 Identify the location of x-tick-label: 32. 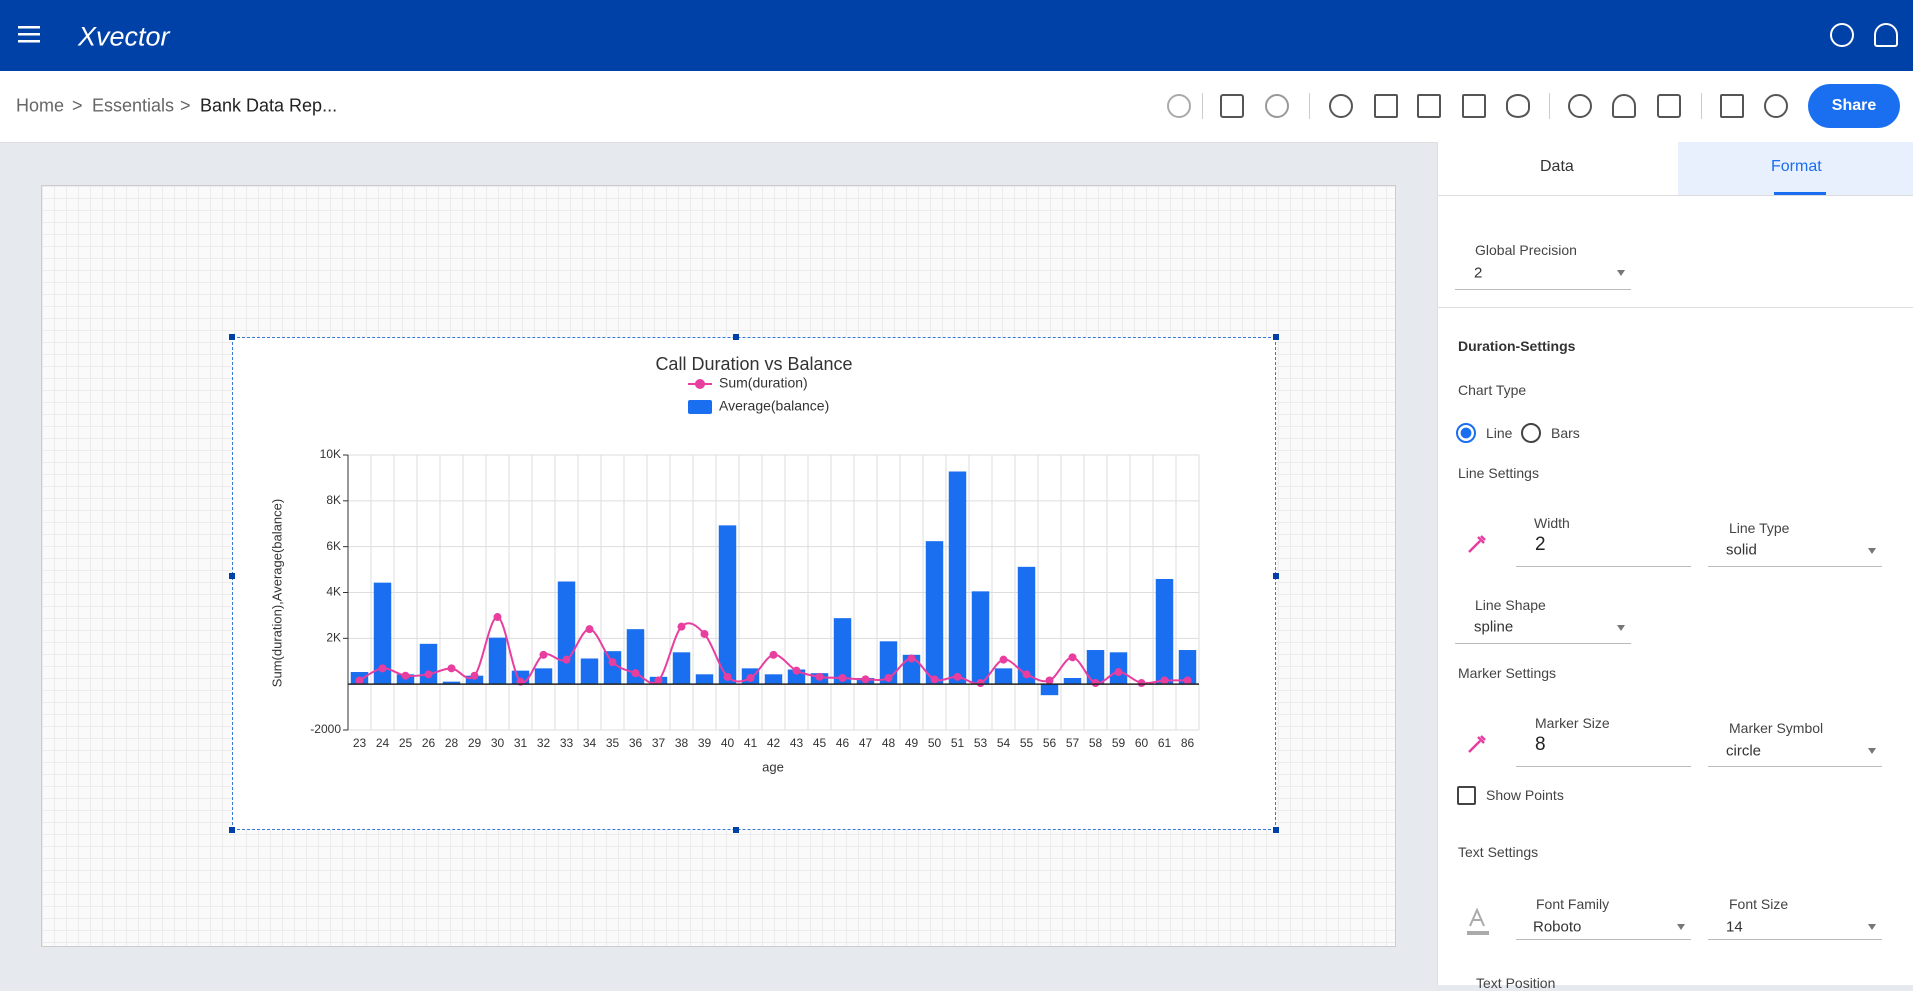
(544, 743).